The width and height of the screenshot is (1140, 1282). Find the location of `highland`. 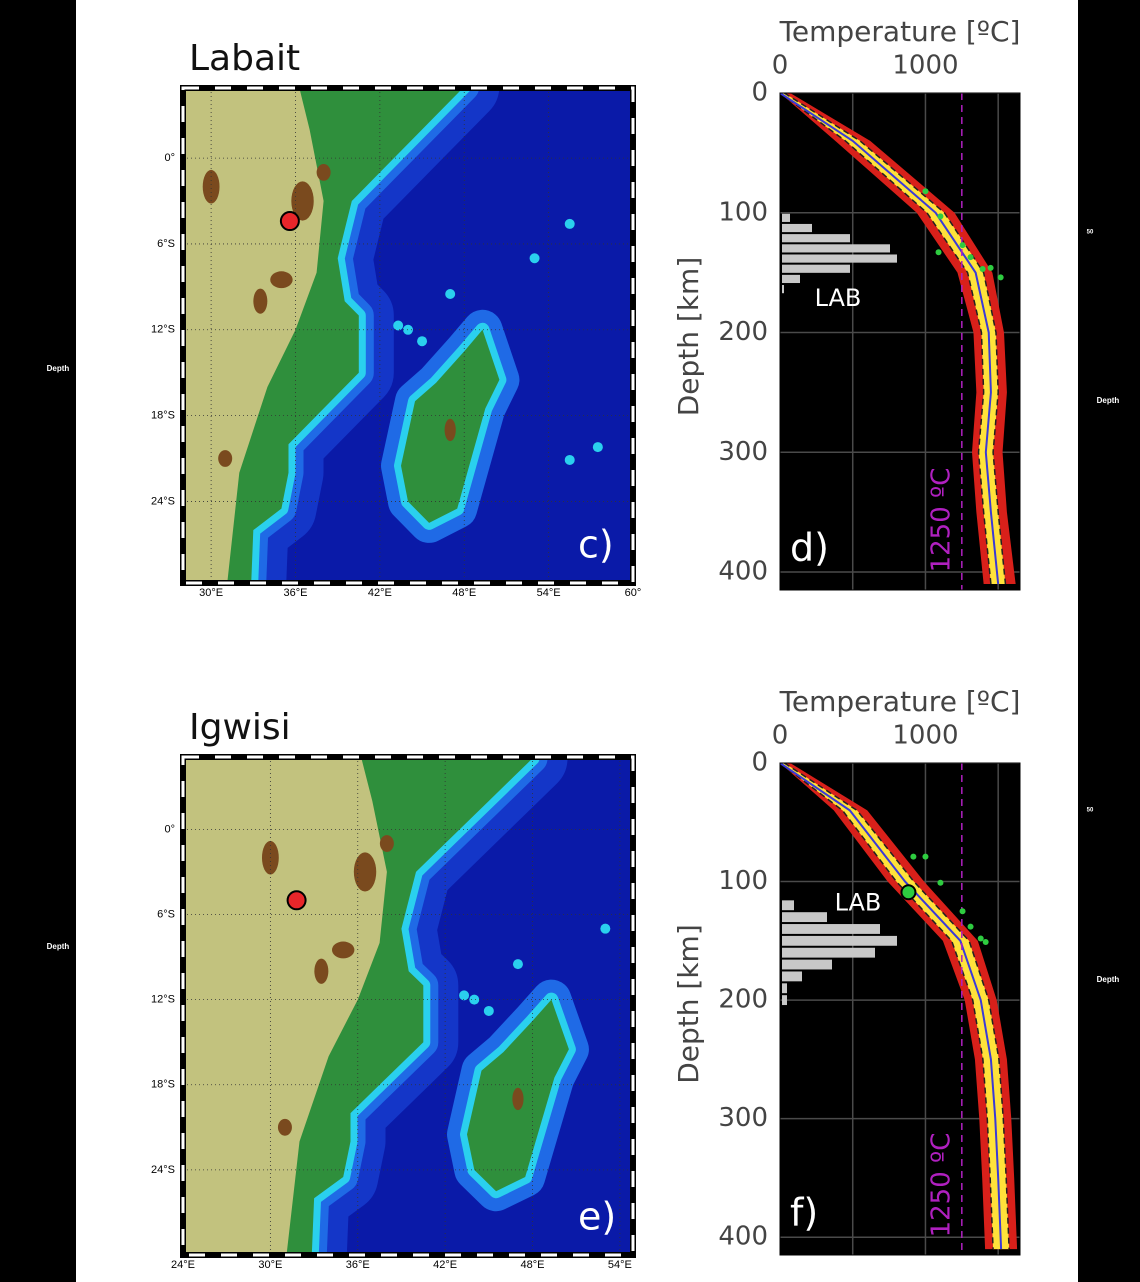

highland is located at coordinates (285, 1006).